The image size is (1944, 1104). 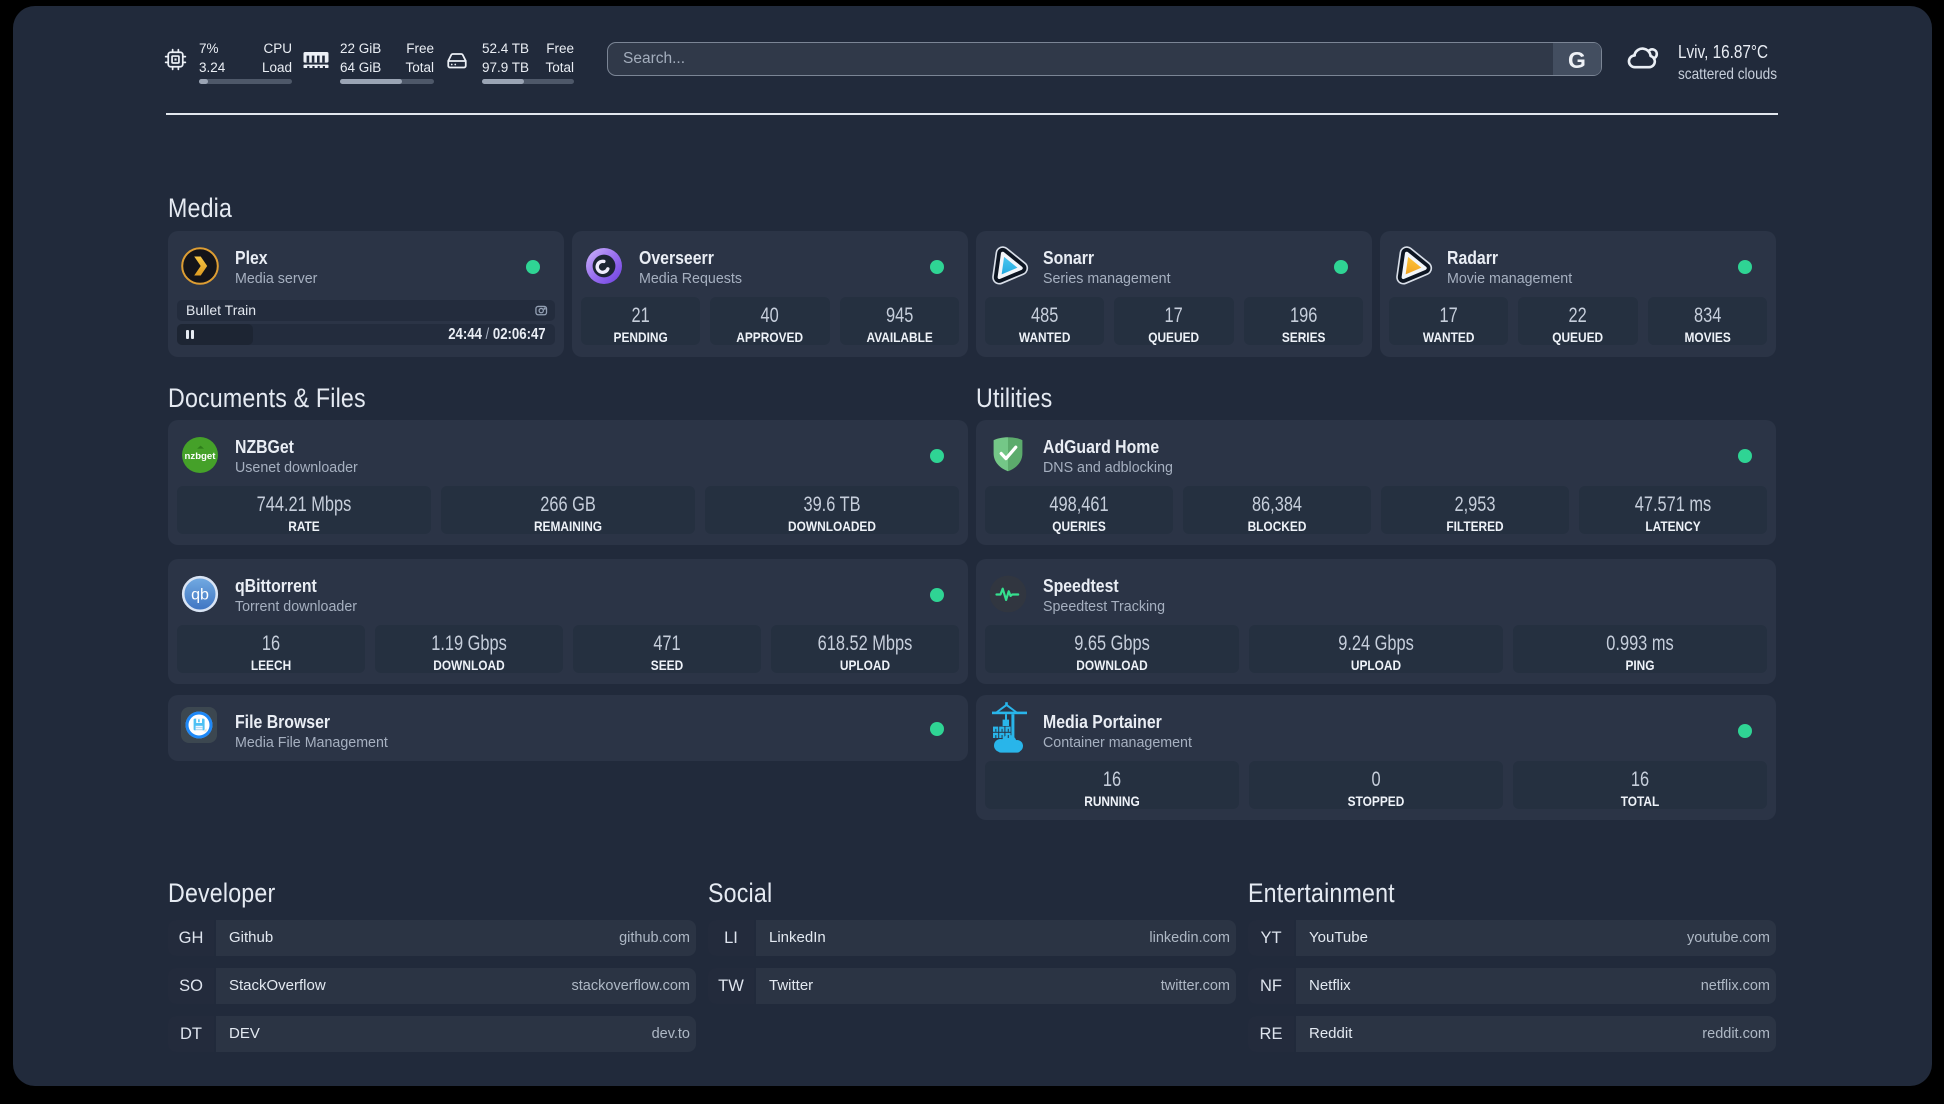 I want to click on svg-text: nzbget, so click(x=201, y=456).